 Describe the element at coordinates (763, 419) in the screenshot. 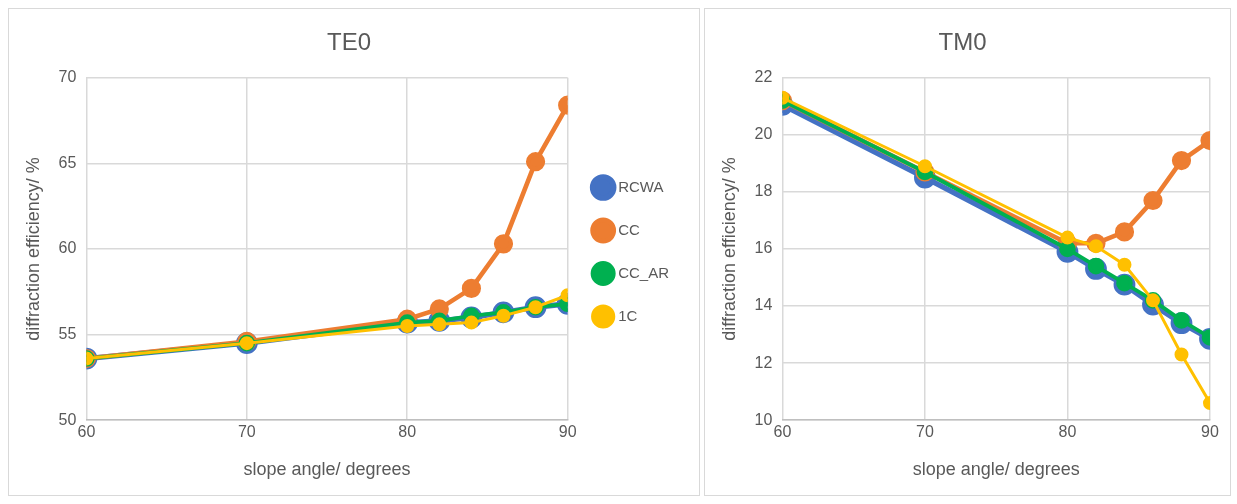

I see `y-tick-label: 10` at that location.